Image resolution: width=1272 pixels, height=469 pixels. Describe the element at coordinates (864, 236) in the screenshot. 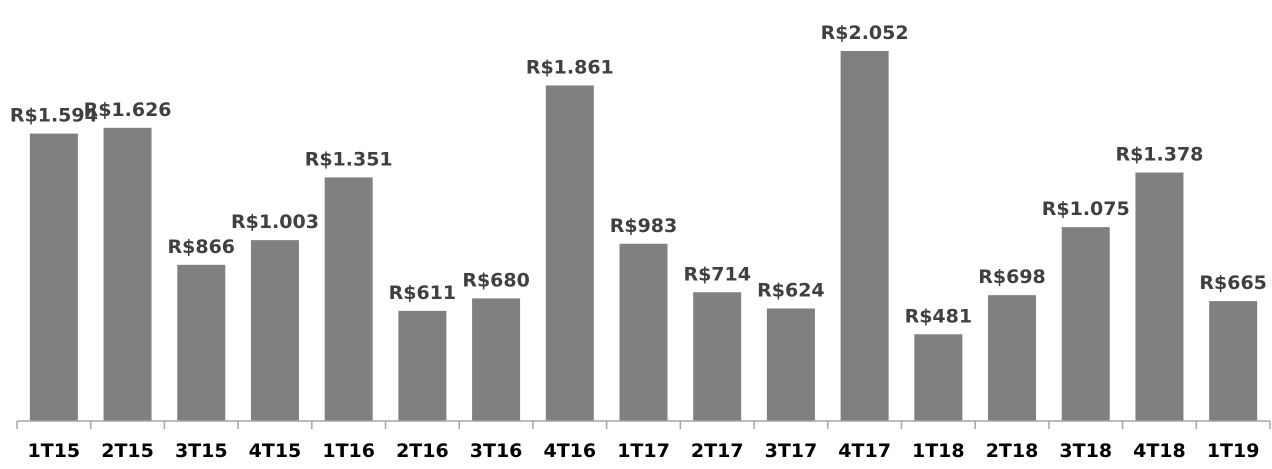

I see `bar-4T17` at that location.